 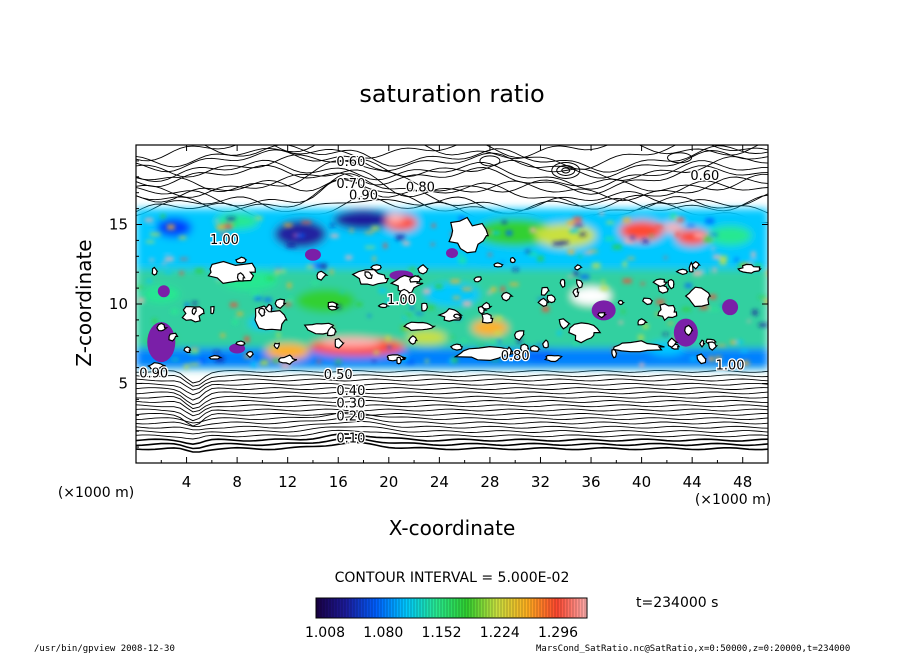 I want to click on x-tick-label: 20, so click(x=388, y=482).